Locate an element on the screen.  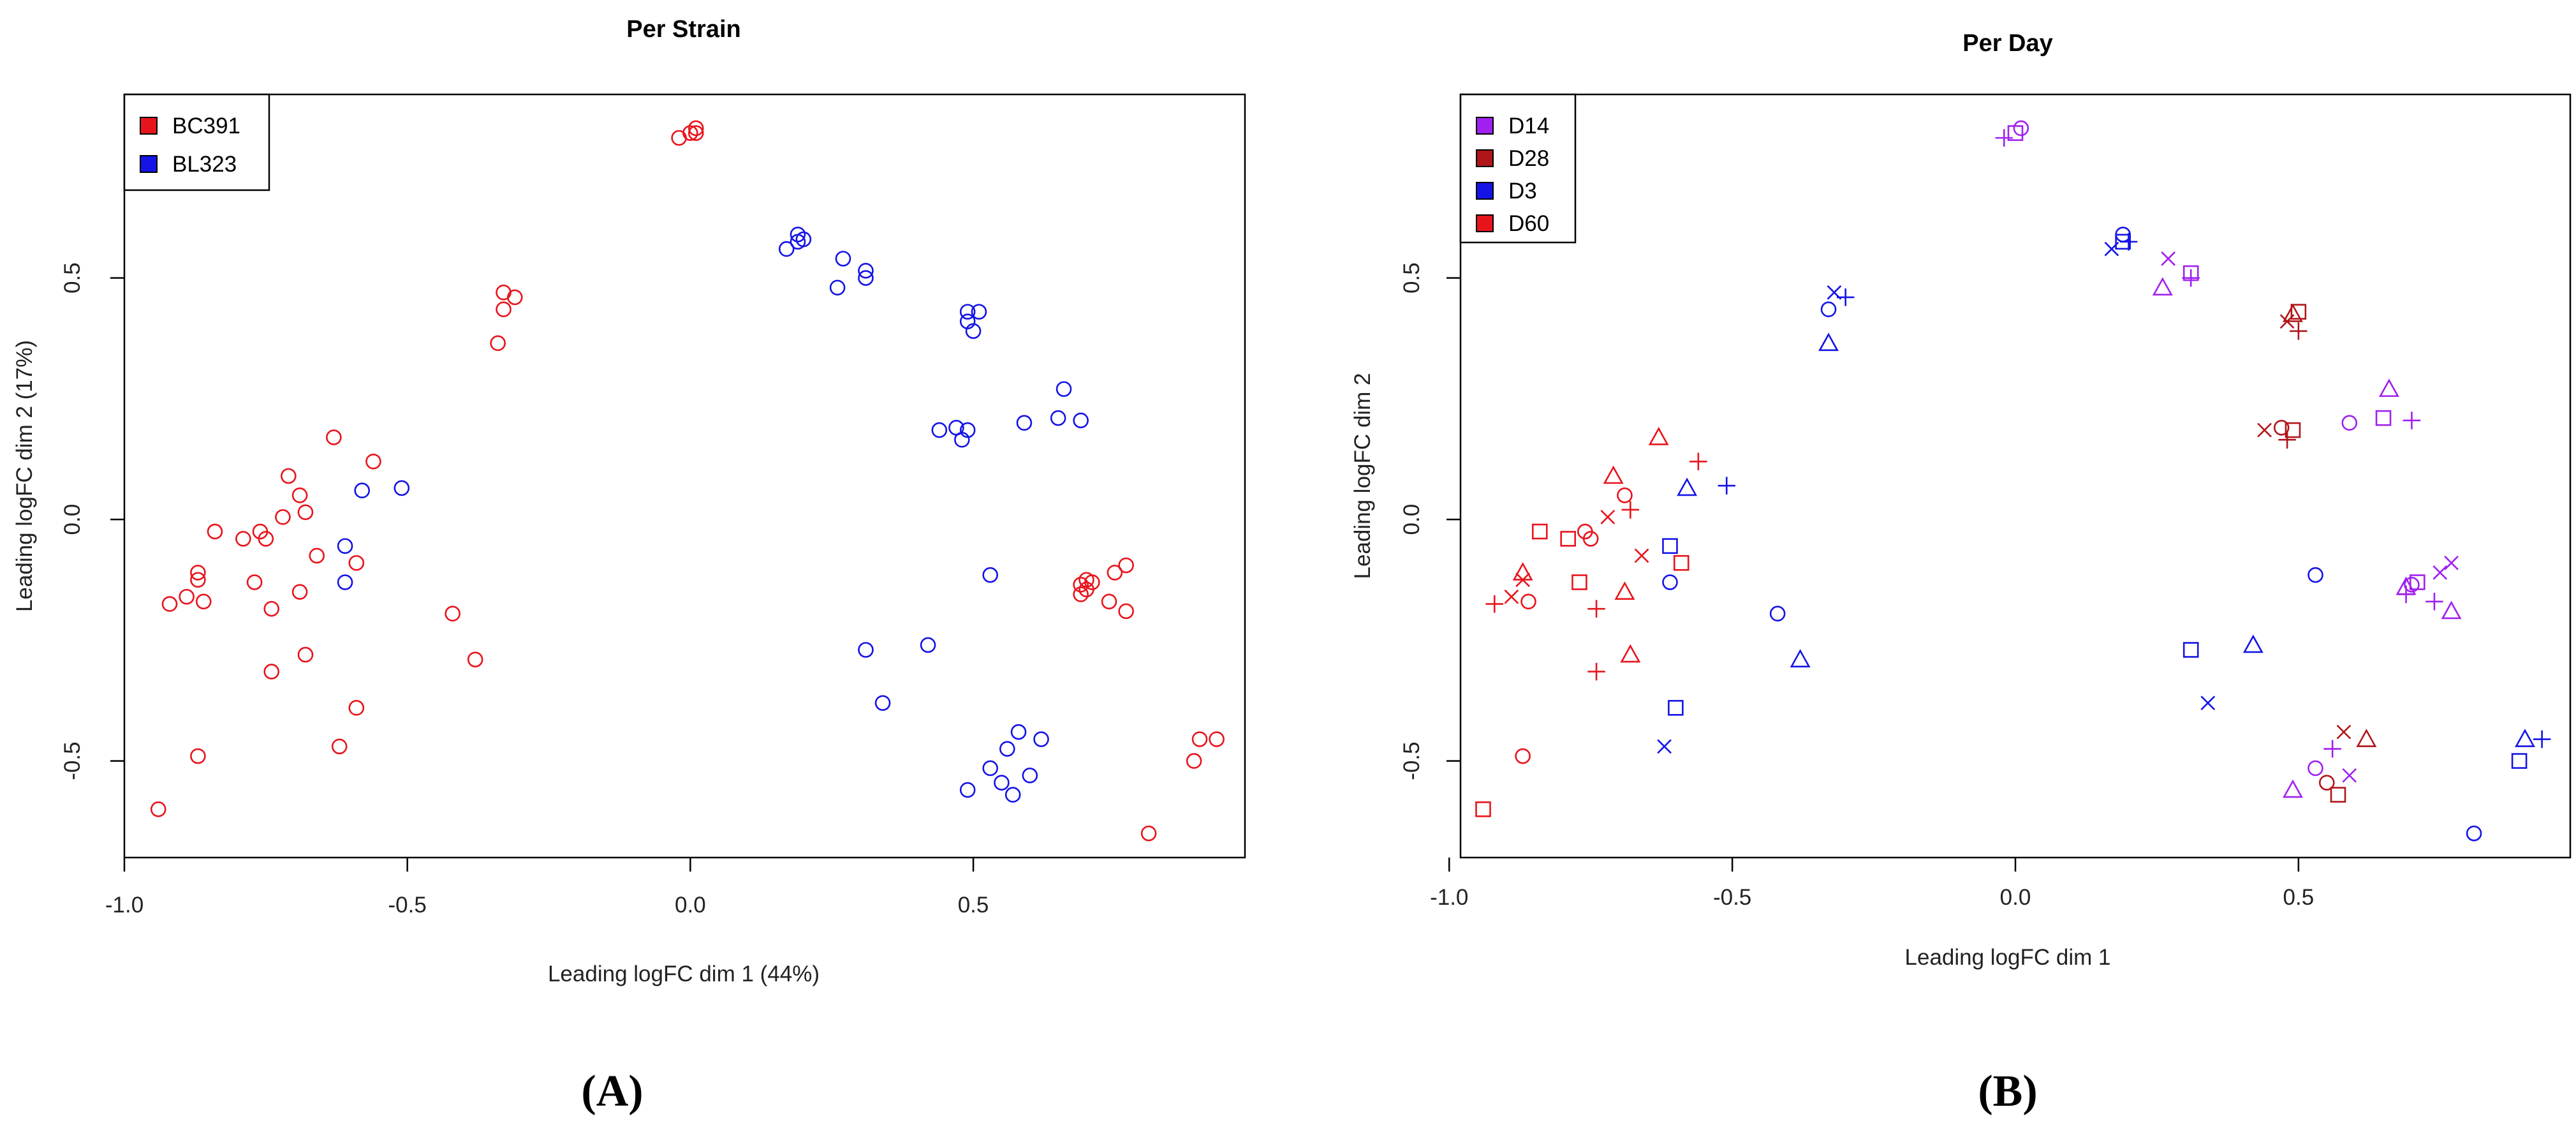
y-tick-label: -0.5 is located at coordinates (72, 761).